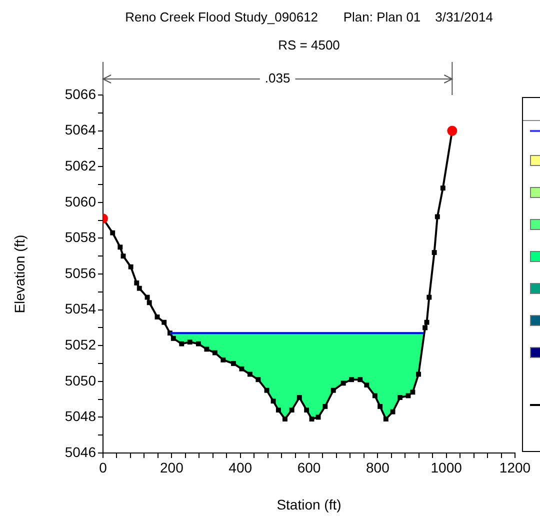 The height and width of the screenshot is (518, 540). I want to click on y-tick-label: 5056, so click(80, 272).